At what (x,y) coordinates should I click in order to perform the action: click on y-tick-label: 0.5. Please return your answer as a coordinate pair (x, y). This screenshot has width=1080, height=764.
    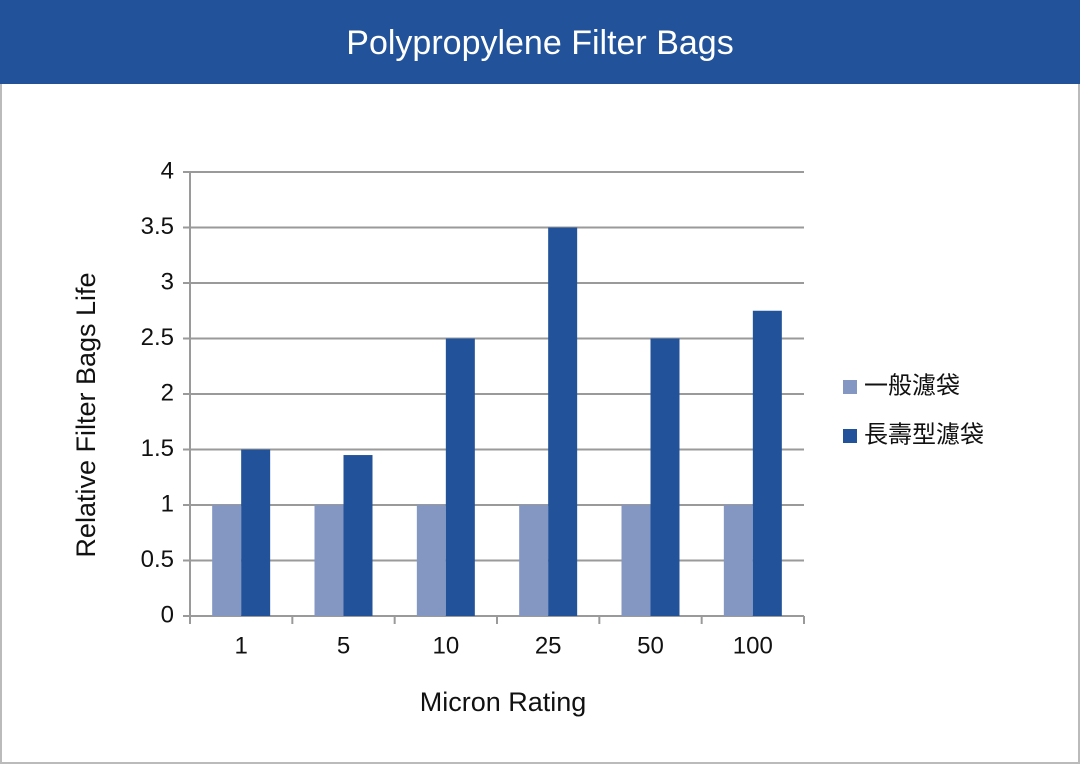
    Looking at the image, I should click on (157, 559).